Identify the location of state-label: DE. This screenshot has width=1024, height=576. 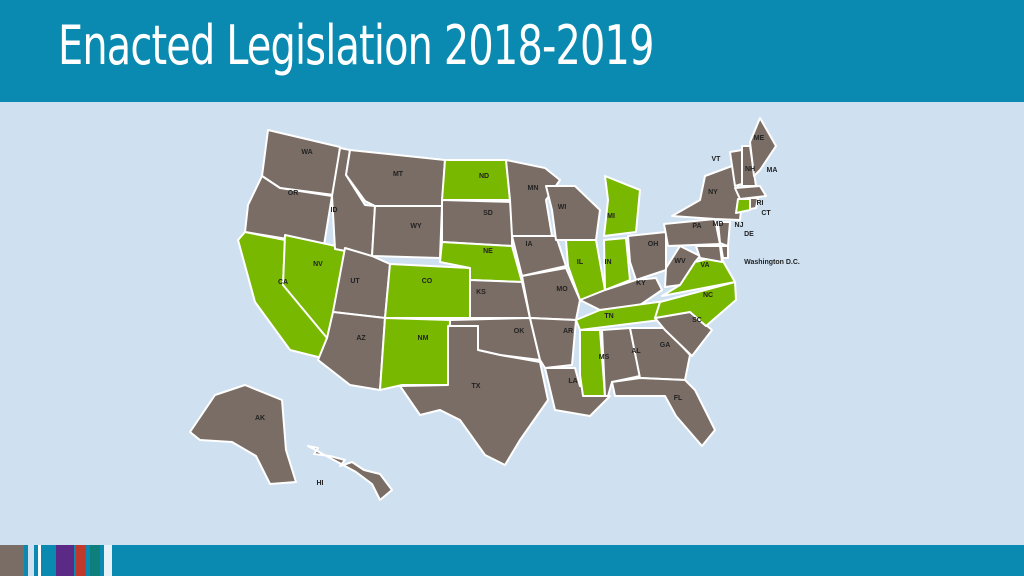
(749, 234).